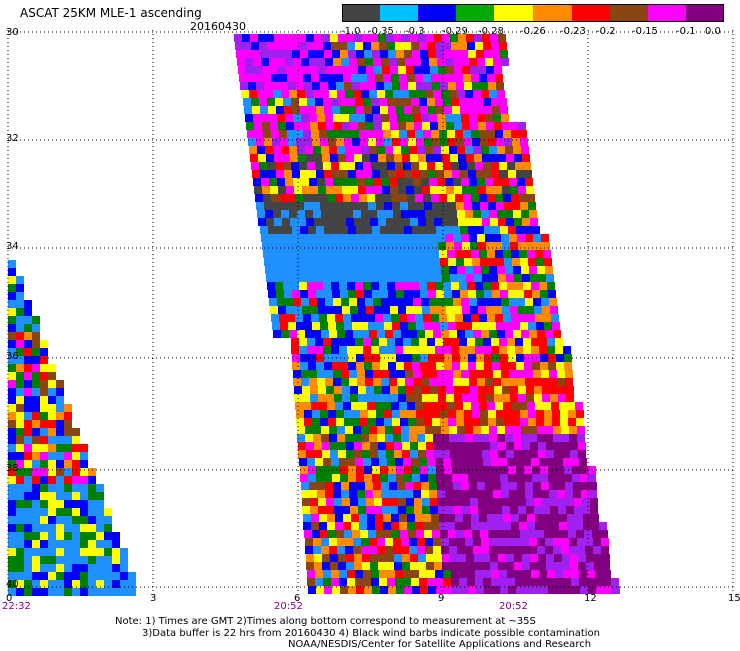 The height and width of the screenshot is (651, 740). What do you see at coordinates (12, 468) in the screenshot?
I see `lat-tick-label: 38` at bounding box center [12, 468].